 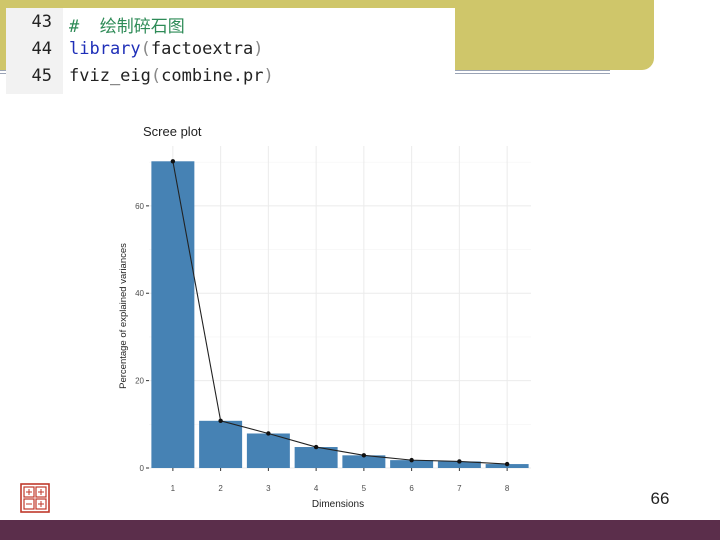 I want to click on x-axis-label: Dimensions, so click(x=338, y=504).